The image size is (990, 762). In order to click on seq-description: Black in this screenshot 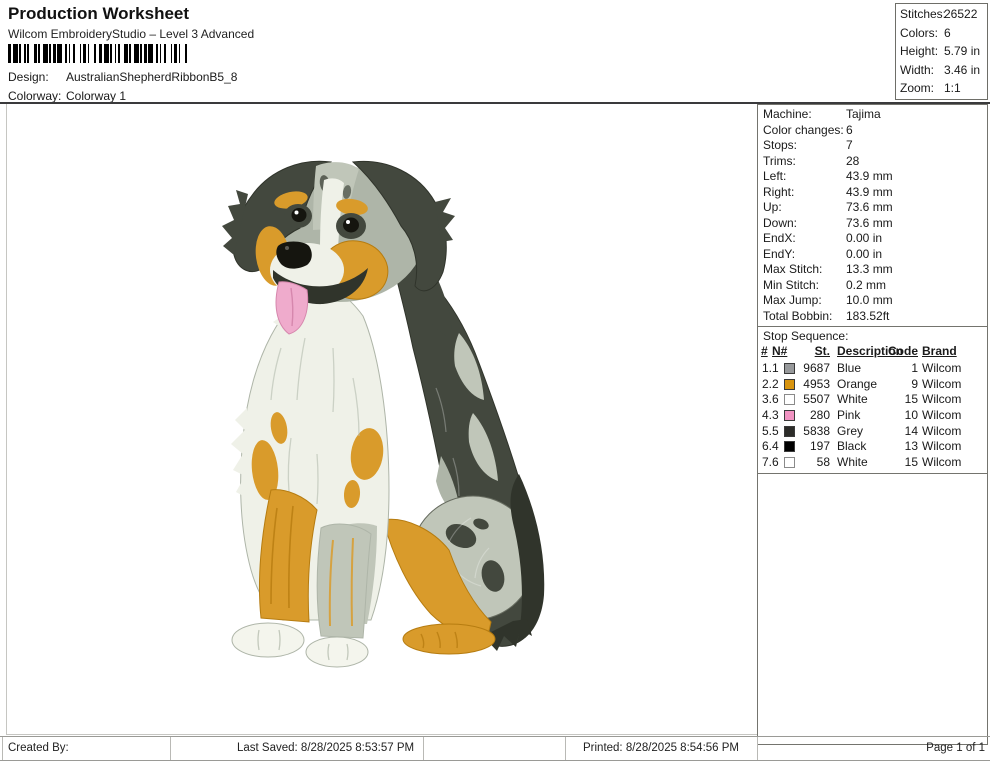, I will do `click(852, 446)`.